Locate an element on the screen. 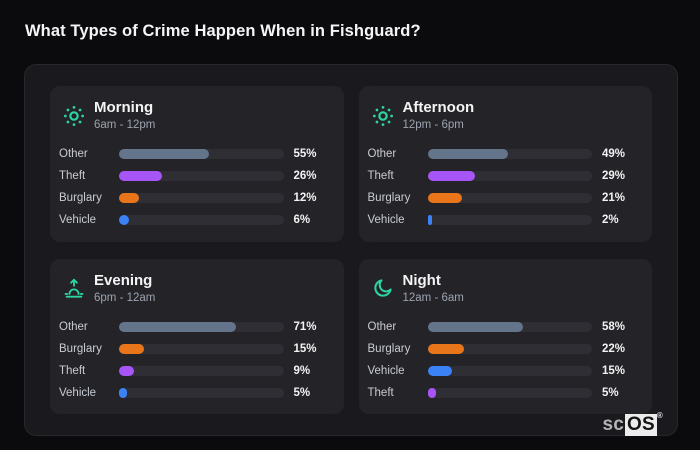 This screenshot has height=450, width=700. percentage-value: 5% is located at coordinates (302, 392).